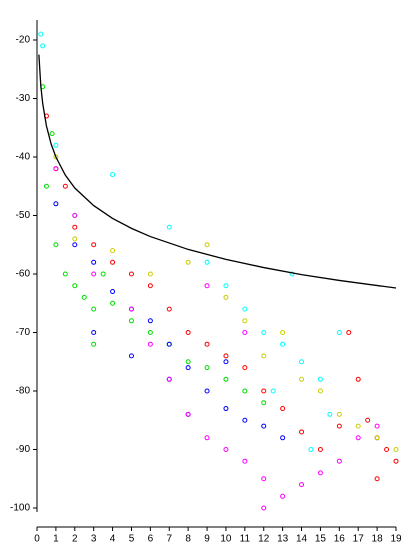 This screenshot has width=414, height=550. I want to click on x-tick-label: 11, so click(245, 539).